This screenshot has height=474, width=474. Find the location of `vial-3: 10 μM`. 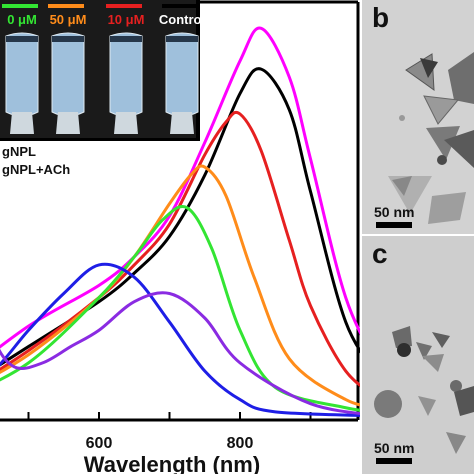

vial-3: 10 μM is located at coordinates (125, 69).